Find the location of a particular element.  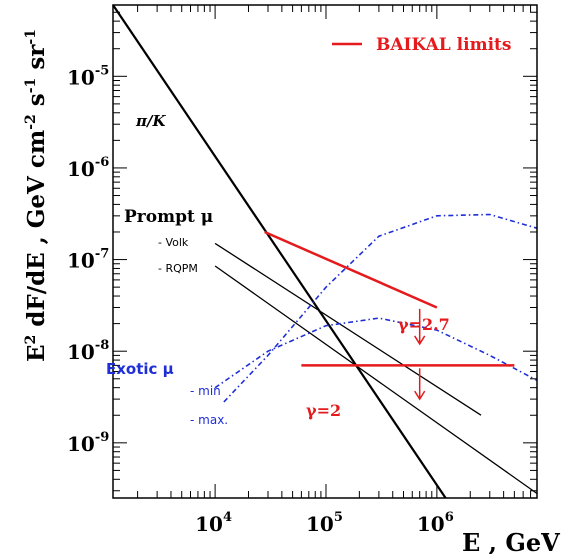

x-tick-label: 10⁶ is located at coordinates (435, 523).